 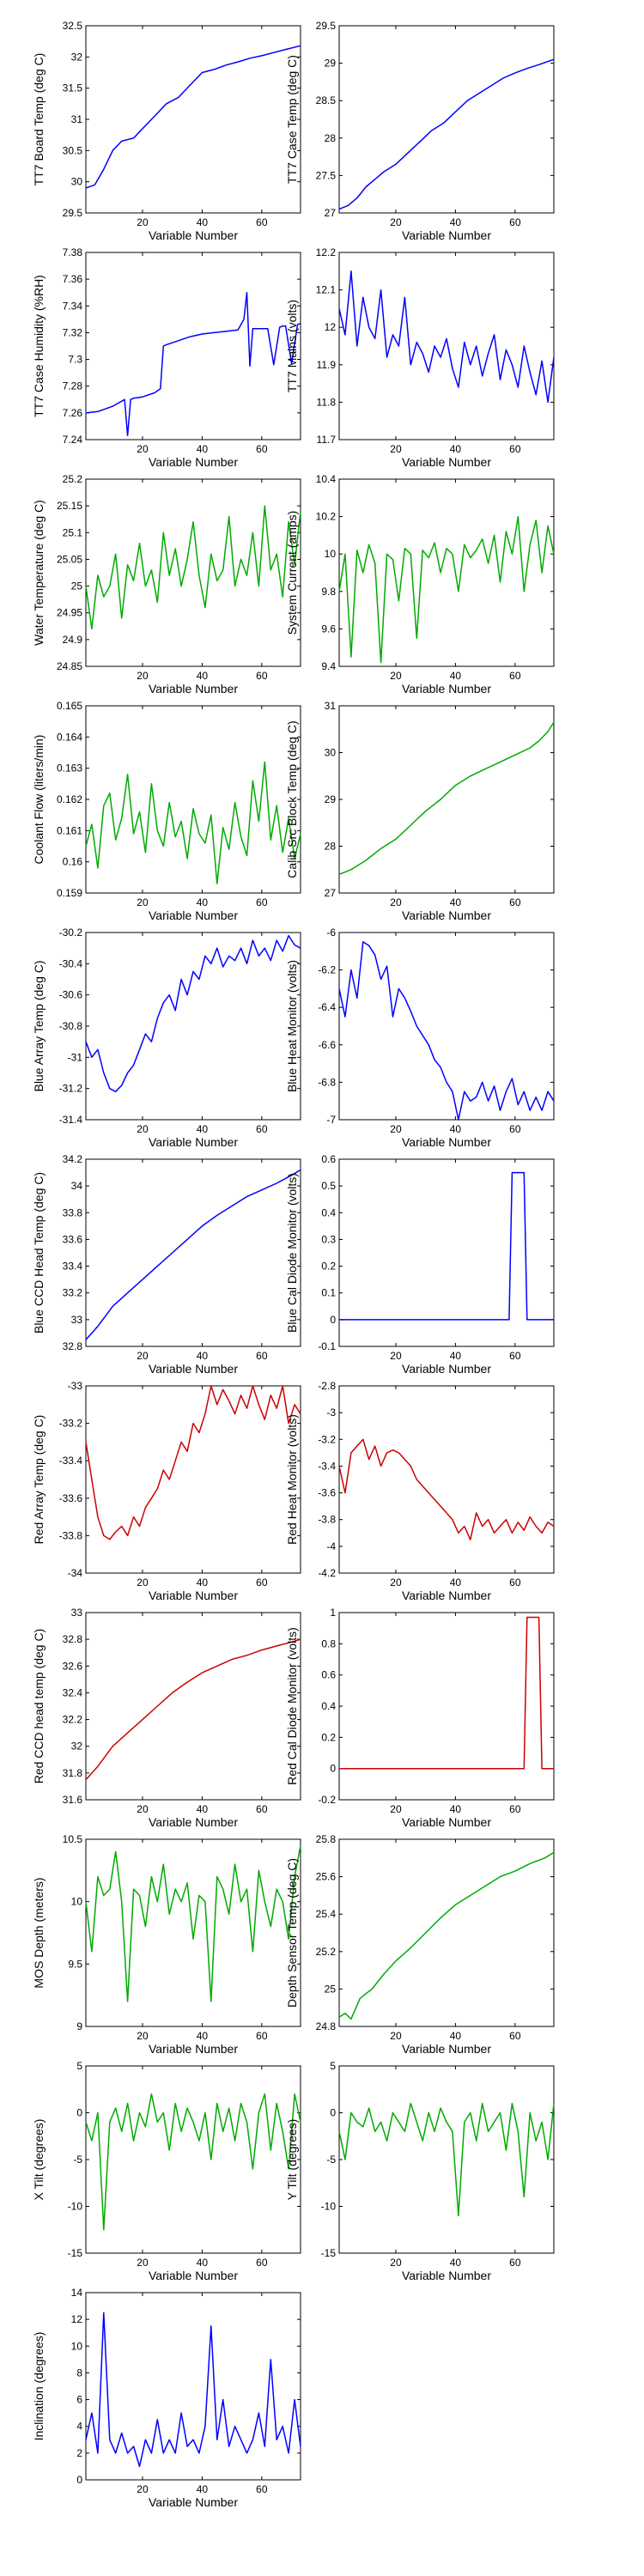 What do you see at coordinates (69, 506) in the screenshot?
I see `y-tick-label: 25.15` at bounding box center [69, 506].